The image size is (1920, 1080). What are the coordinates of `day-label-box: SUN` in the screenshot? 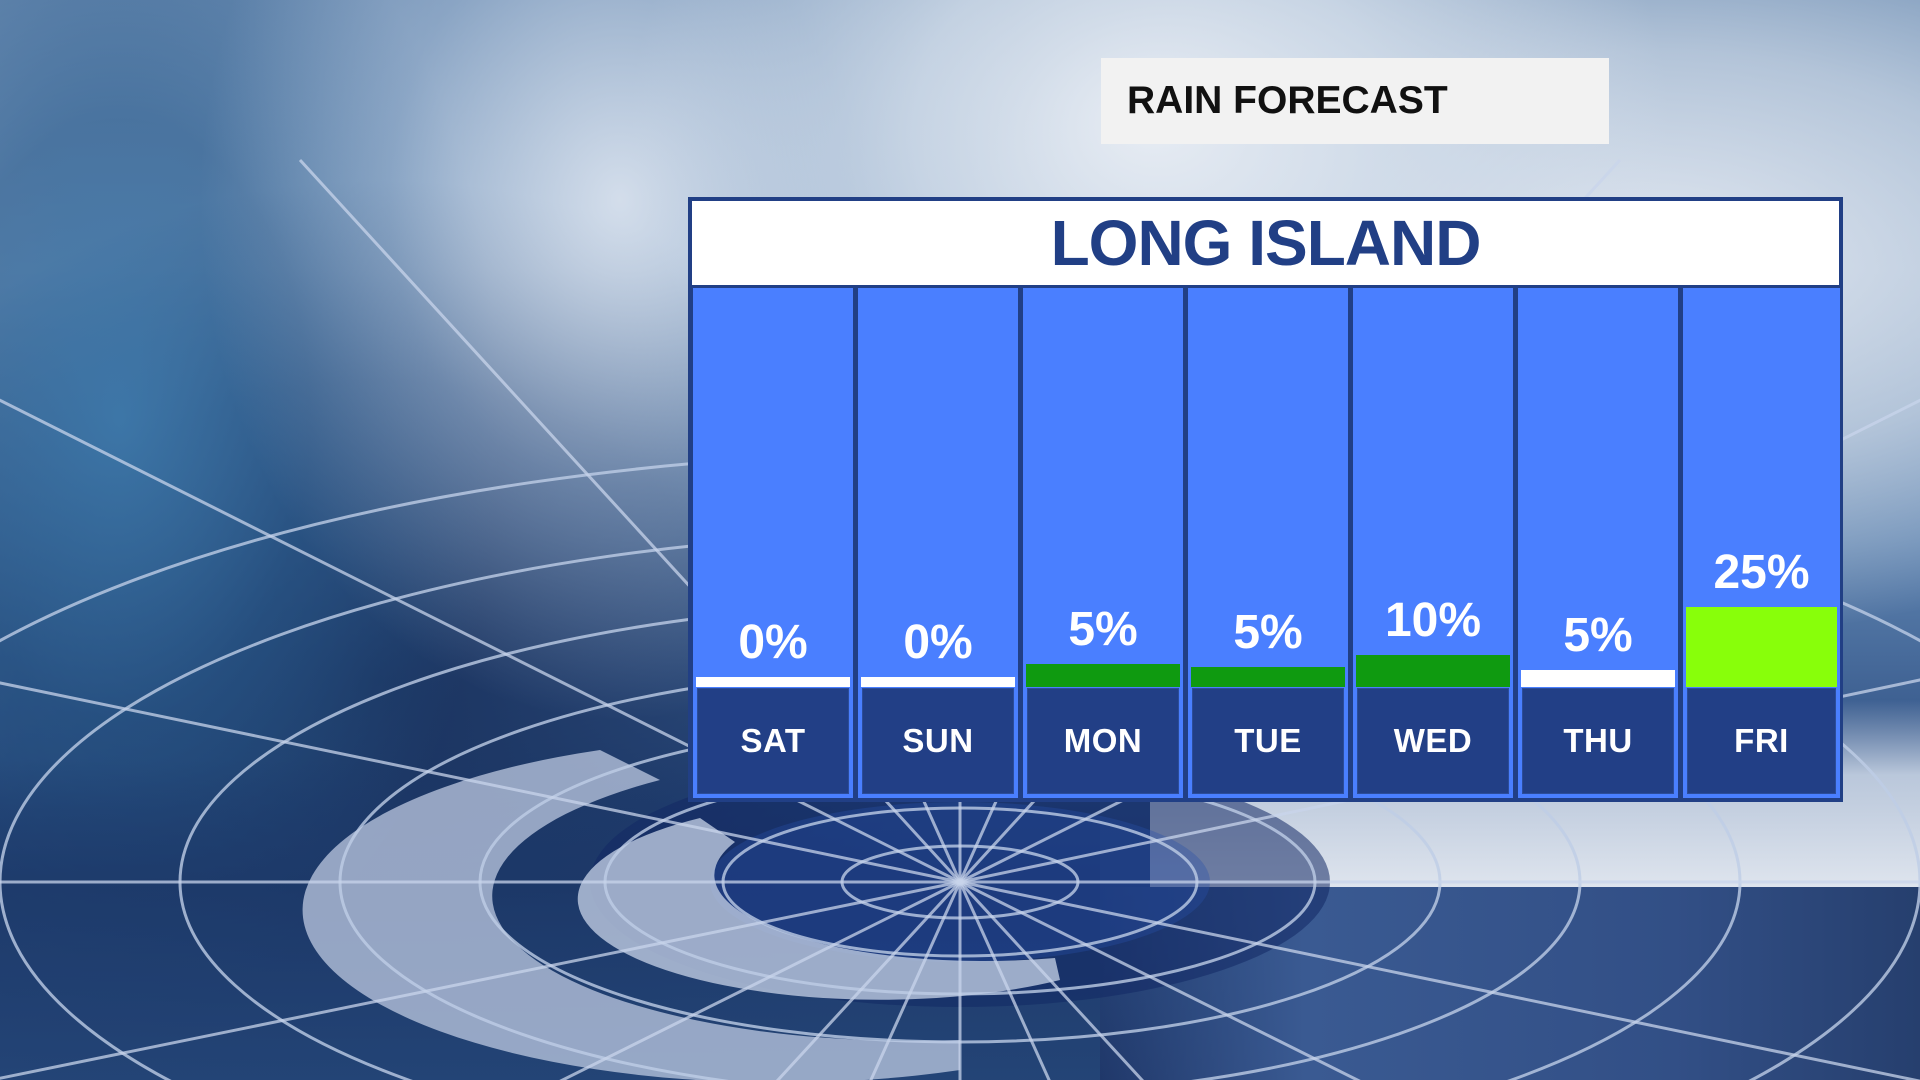 It's located at (938, 741).